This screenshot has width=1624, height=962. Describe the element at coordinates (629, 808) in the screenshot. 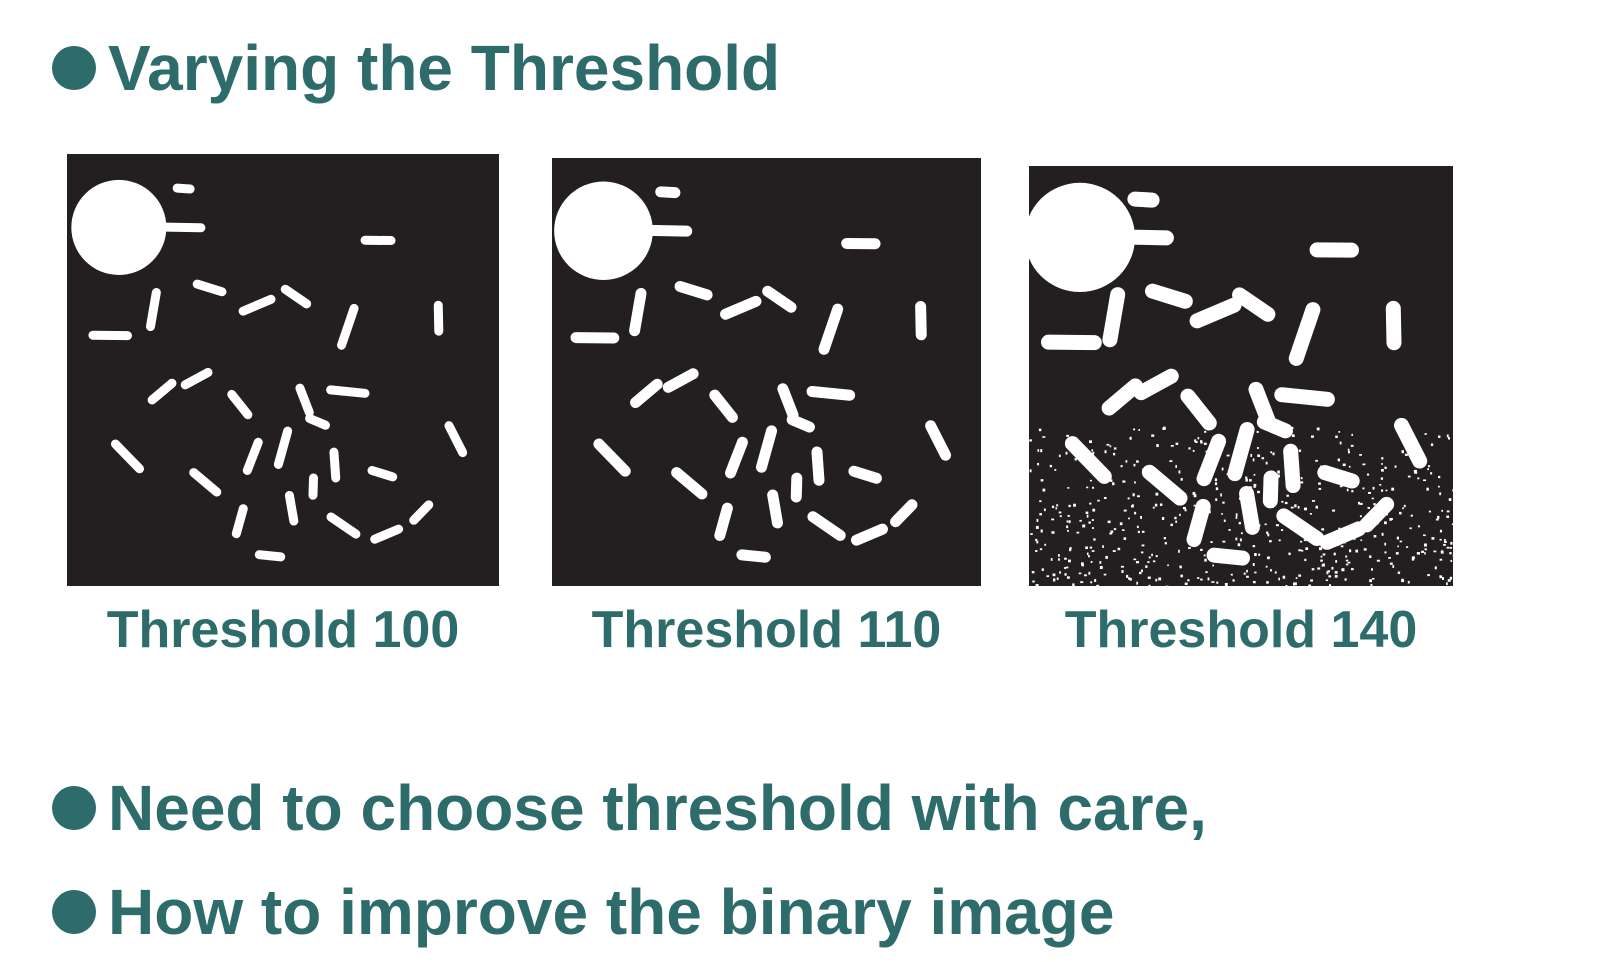

I see `bullet-point-choose-threshold: Need to choose threshold with care,` at that location.